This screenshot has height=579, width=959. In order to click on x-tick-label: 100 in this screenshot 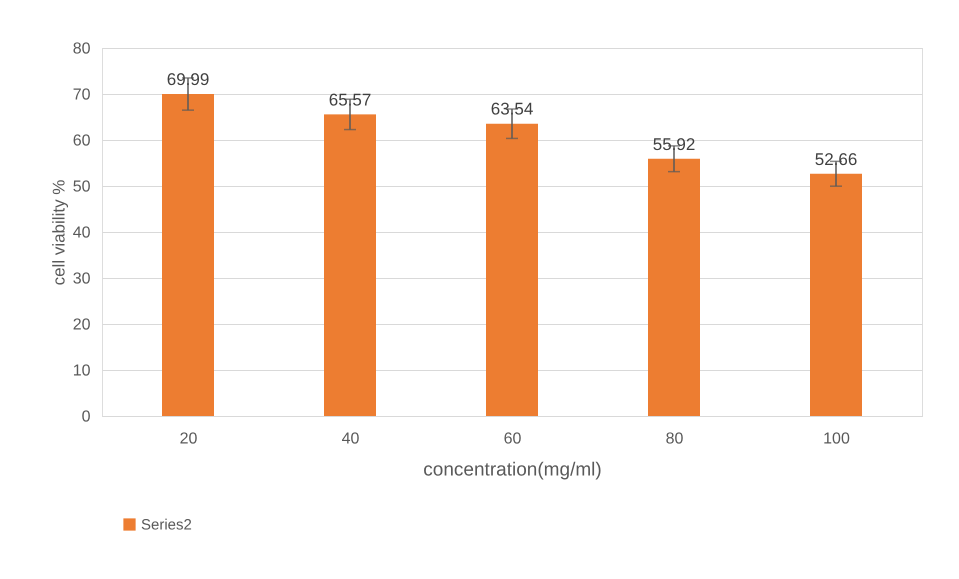, I will do `click(836, 439)`.